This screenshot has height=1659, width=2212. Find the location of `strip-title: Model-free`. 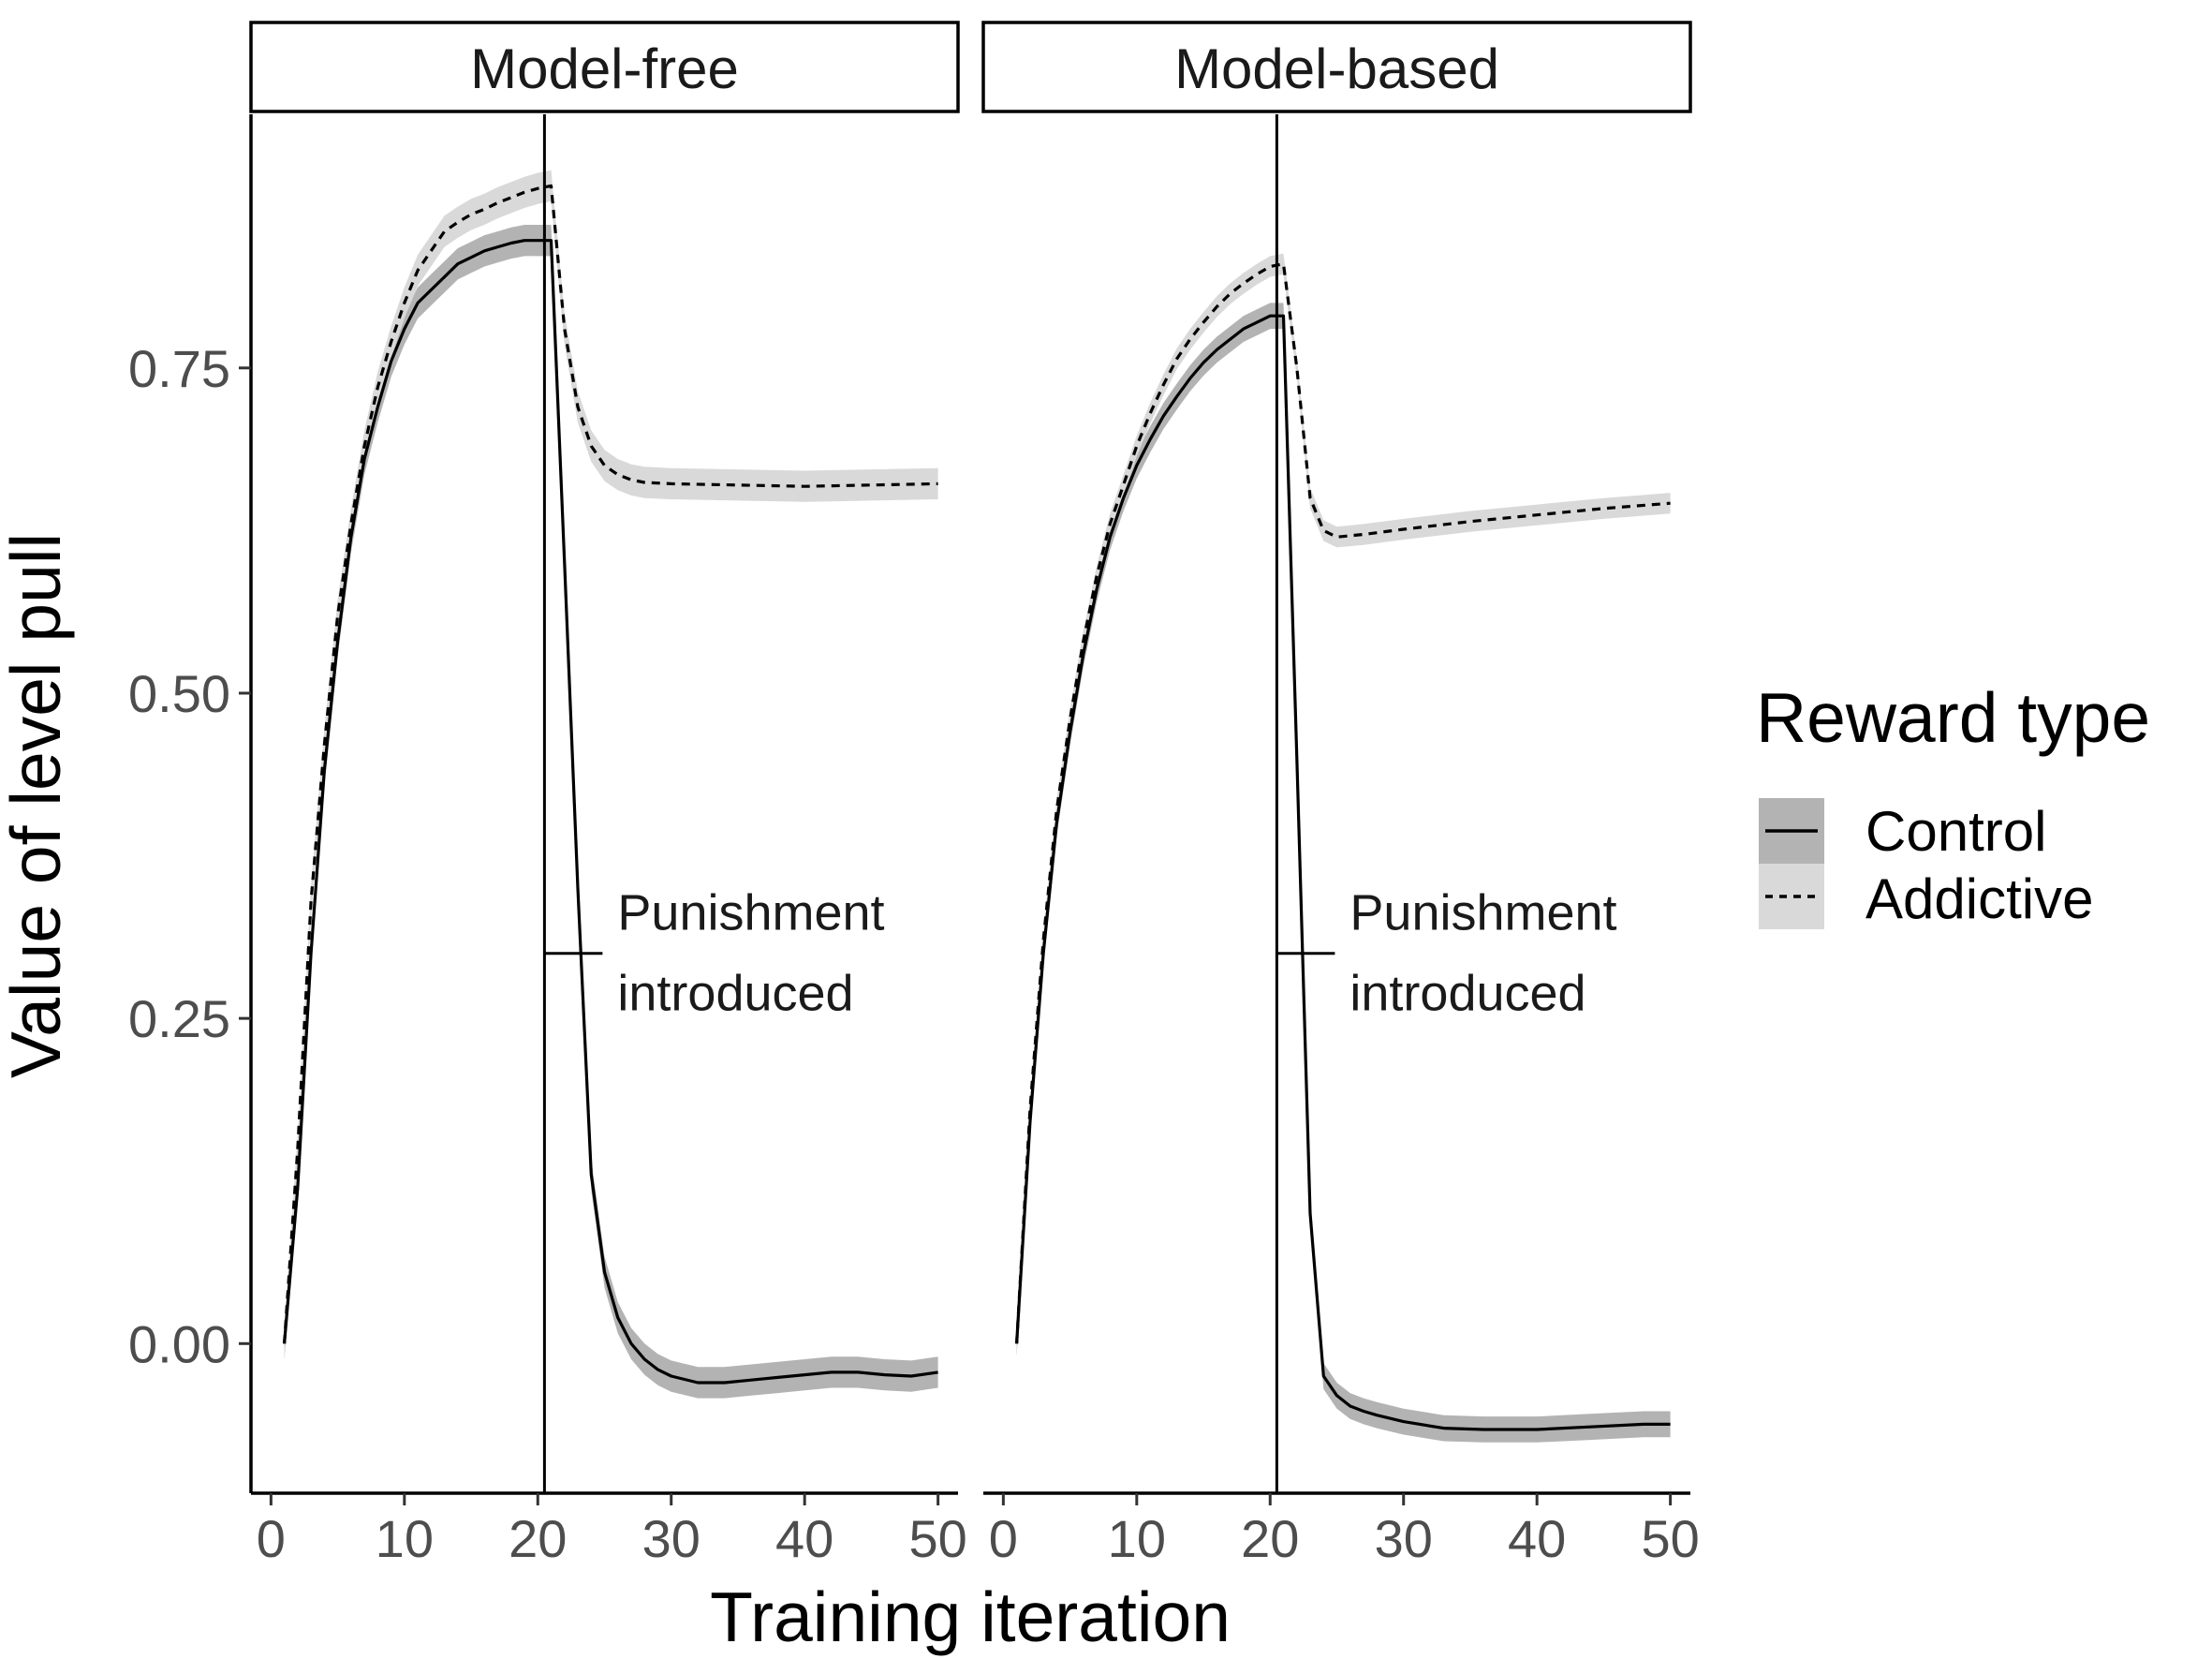

strip-title: Model-free is located at coordinates (604, 69).